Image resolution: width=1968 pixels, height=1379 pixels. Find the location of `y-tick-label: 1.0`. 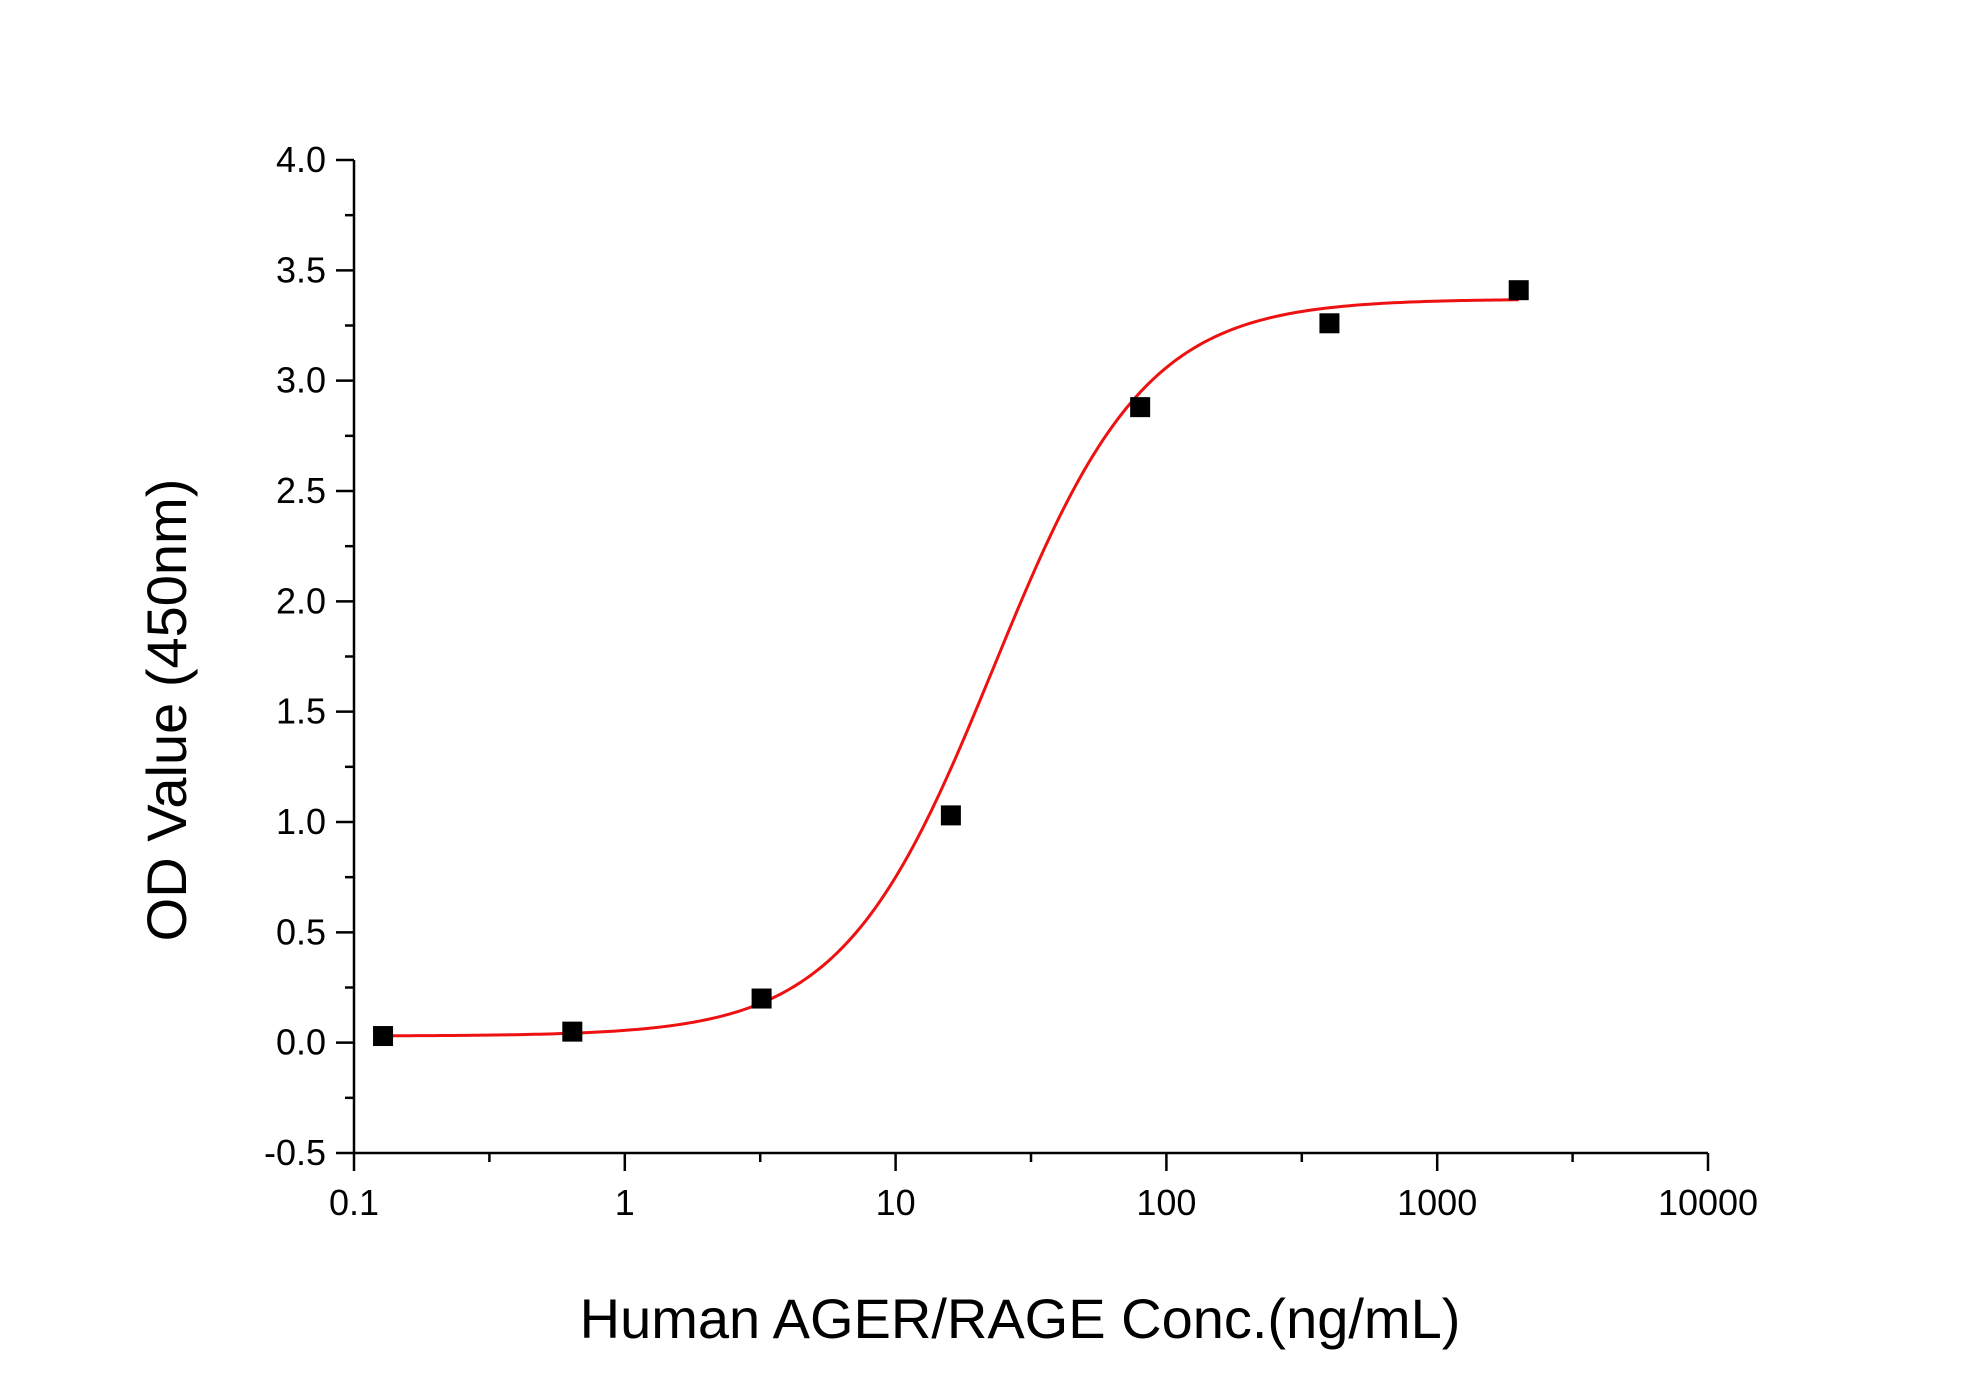

y-tick-label: 1.0 is located at coordinates (301, 821).